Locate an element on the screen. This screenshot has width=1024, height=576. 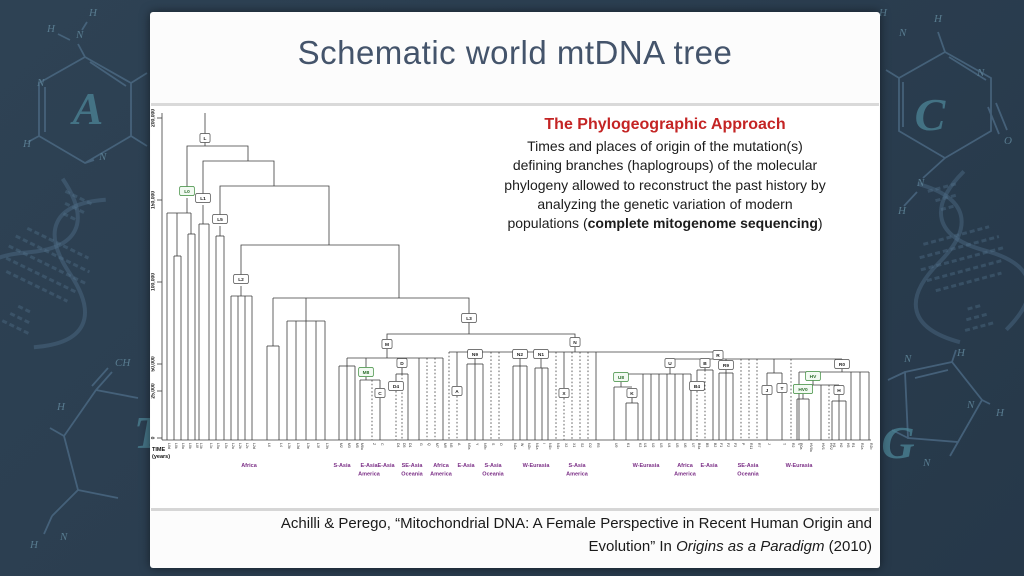
svg-text: X is located at coordinates (564, 394).